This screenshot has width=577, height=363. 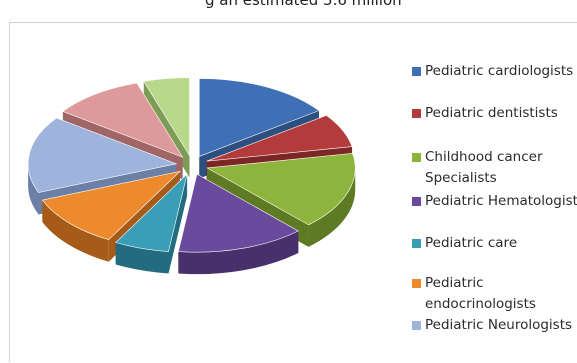 What do you see at coordinates (501, 201) in the screenshot?
I see `legend-label: Pediatric Hematologists` at bounding box center [501, 201].